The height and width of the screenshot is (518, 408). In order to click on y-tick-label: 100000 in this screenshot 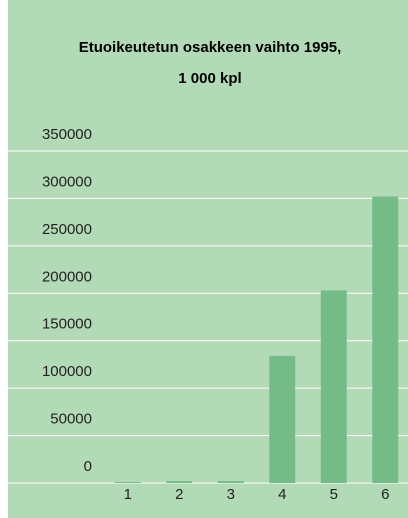, I will do `click(67, 371)`.